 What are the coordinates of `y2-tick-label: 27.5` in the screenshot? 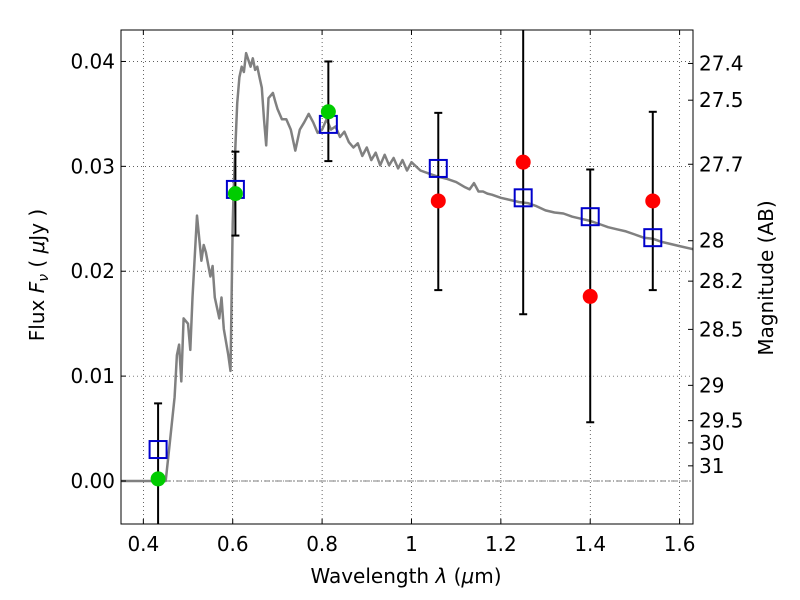 It's located at (721, 100).